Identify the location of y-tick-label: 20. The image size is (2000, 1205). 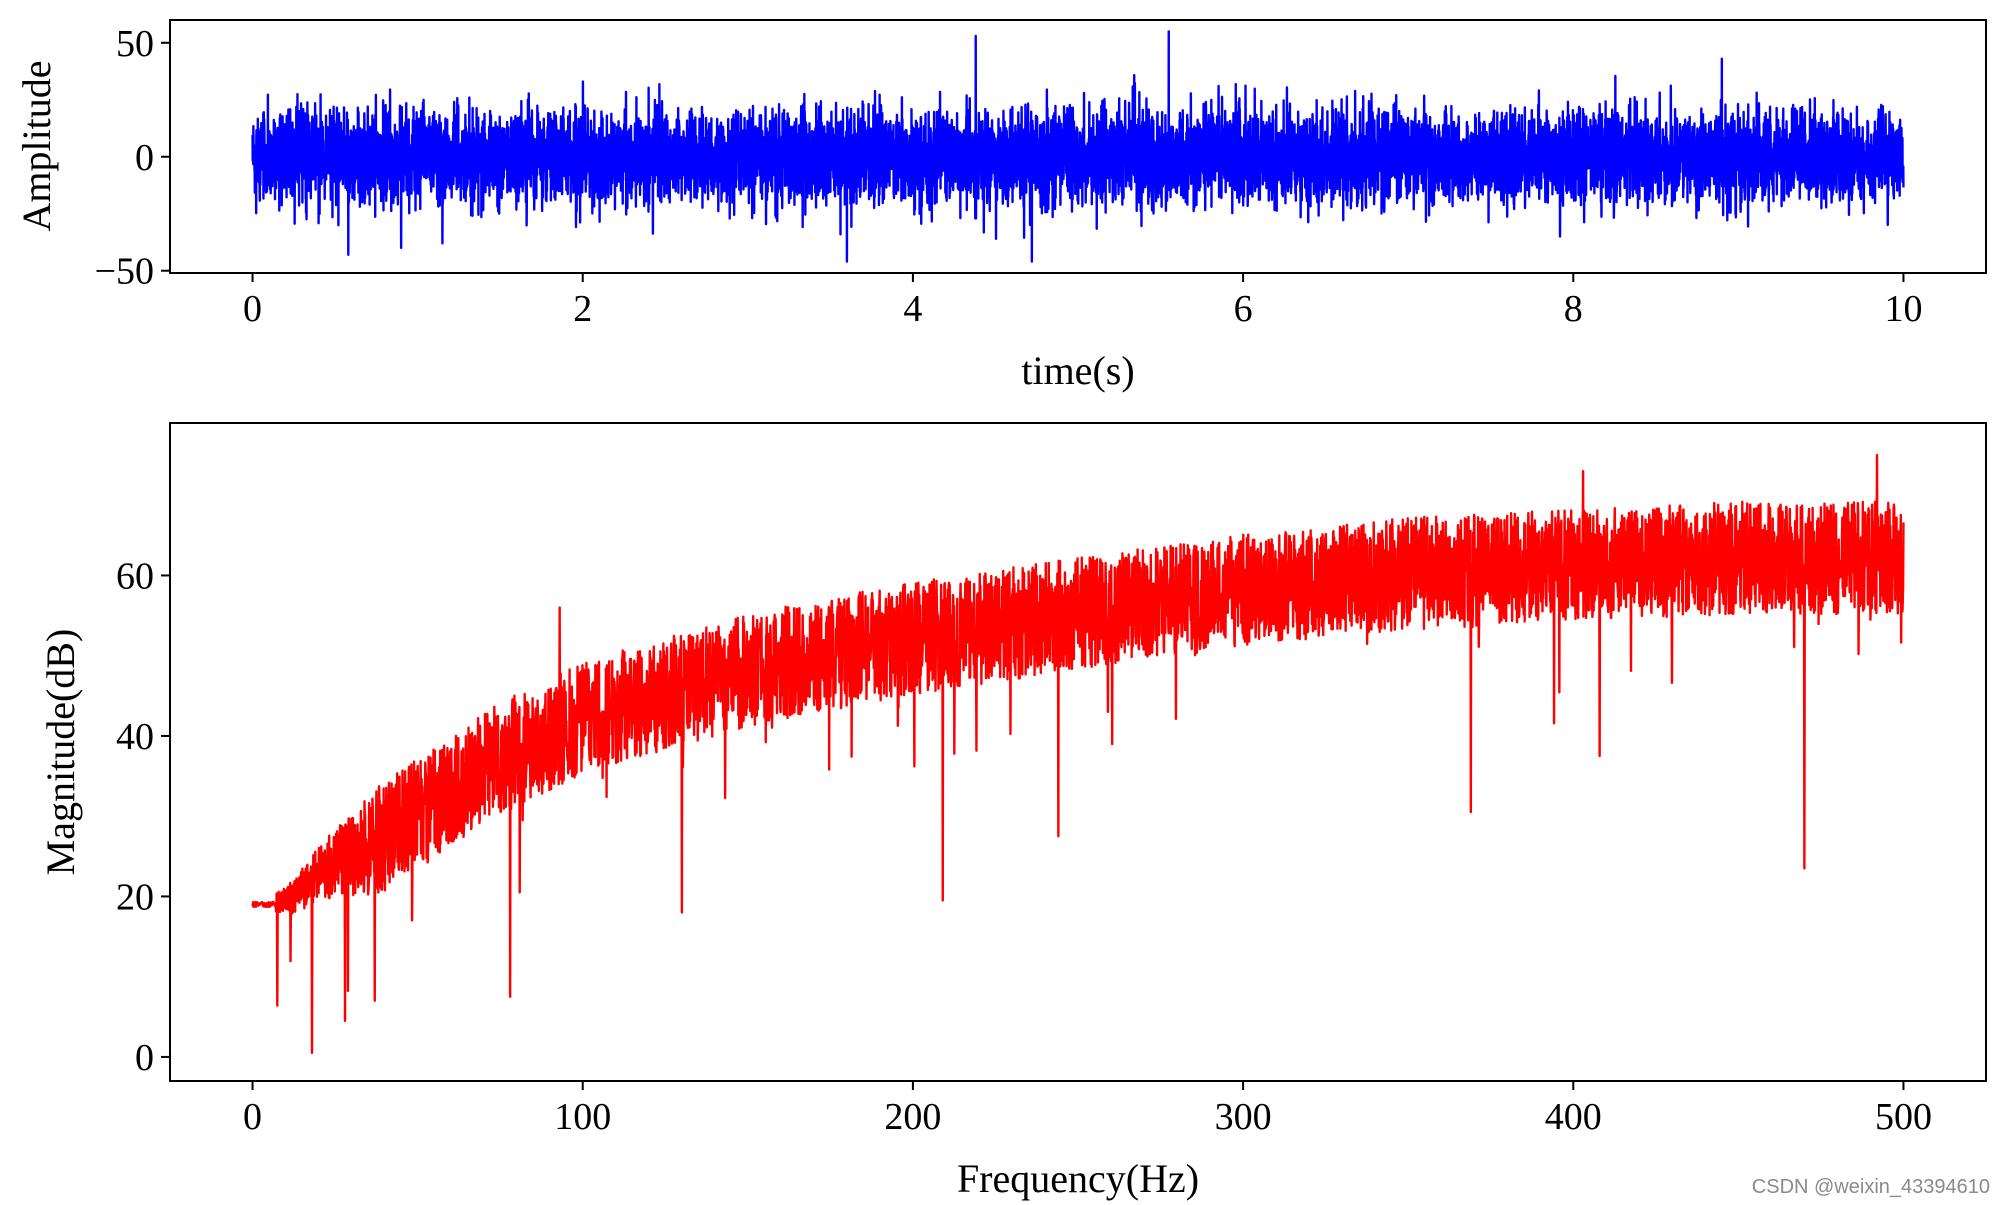
(135, 897).